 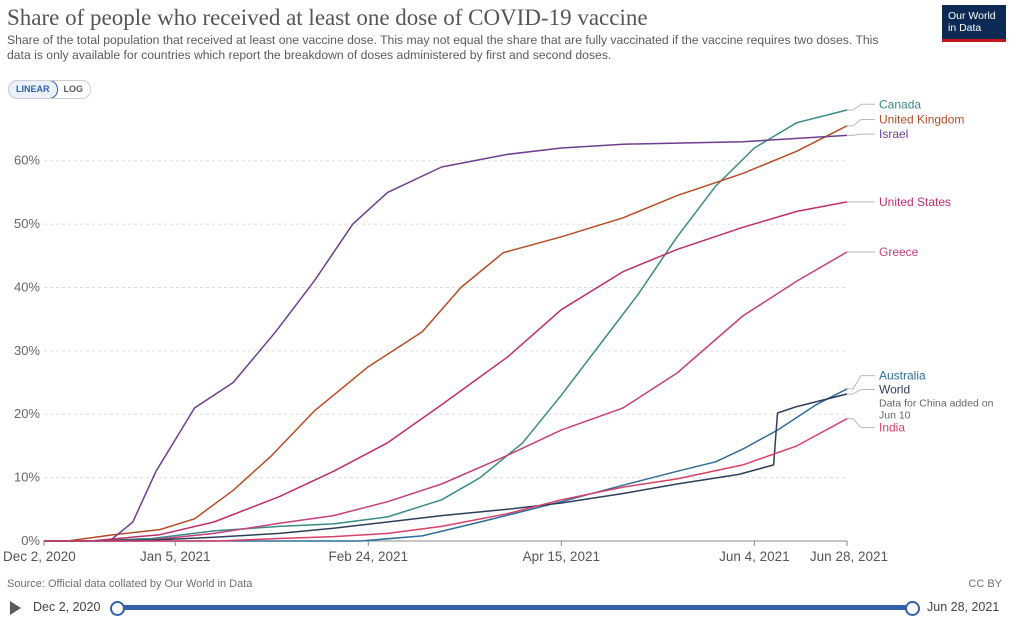 I want to click on y-tick-label: 20%, so click(x=27, y=413).